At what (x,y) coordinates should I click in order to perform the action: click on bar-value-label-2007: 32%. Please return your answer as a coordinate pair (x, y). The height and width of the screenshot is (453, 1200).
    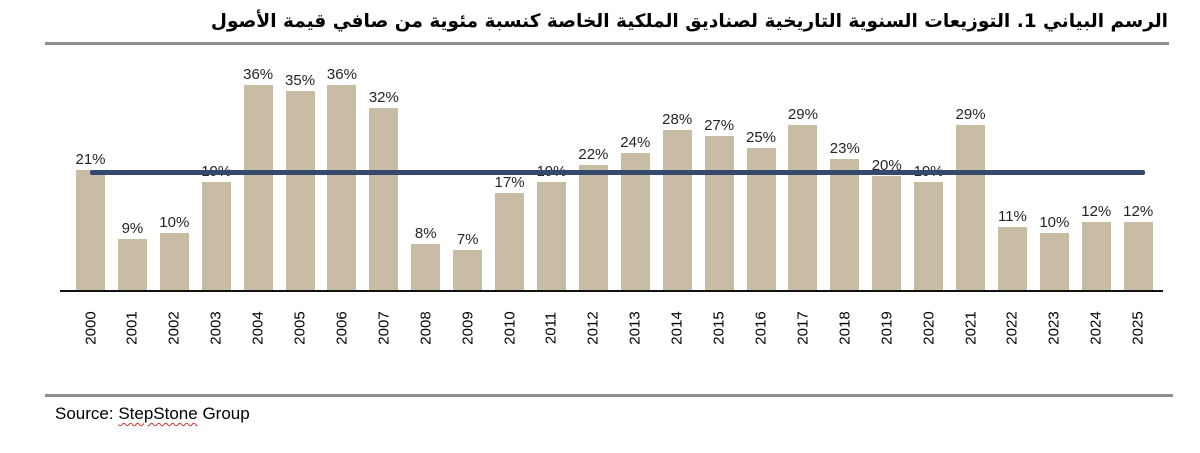
    Looking at the image, I should click on (383, 97).